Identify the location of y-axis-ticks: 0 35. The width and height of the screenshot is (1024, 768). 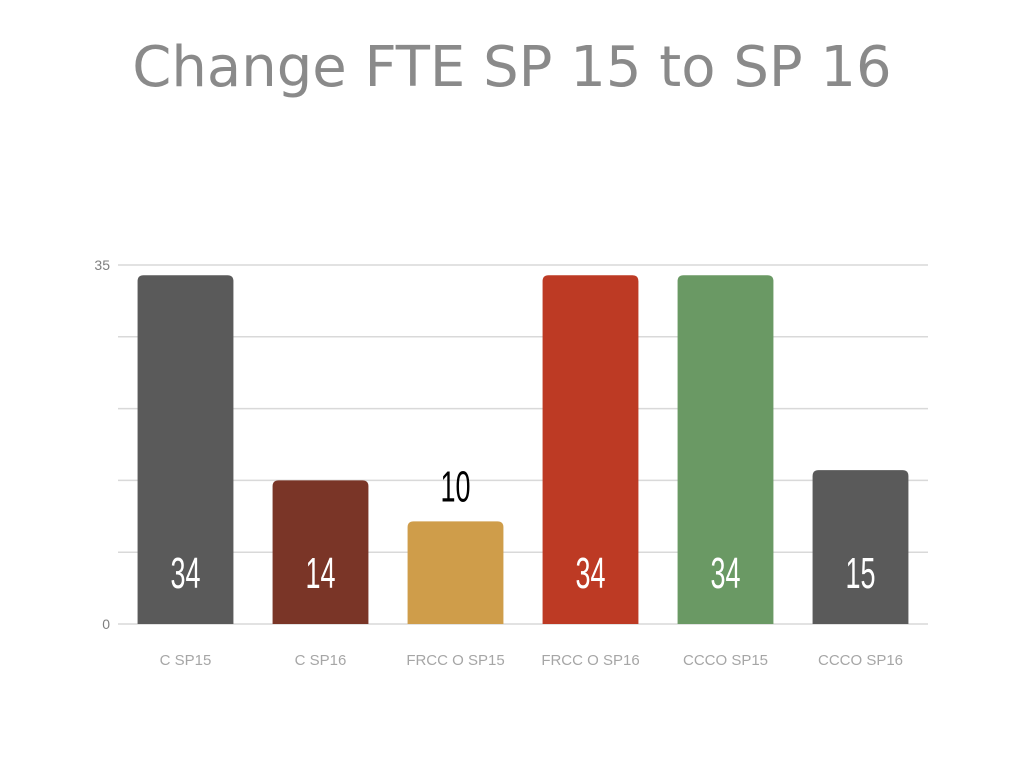
(102, 444).